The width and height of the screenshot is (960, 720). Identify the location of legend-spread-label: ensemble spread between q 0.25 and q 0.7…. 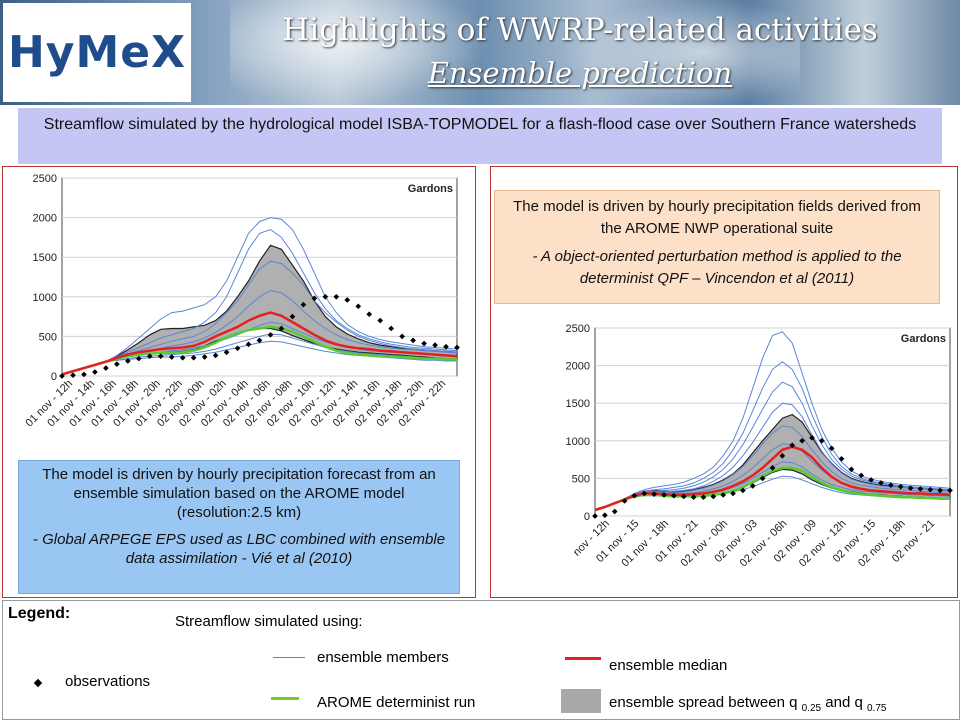
(747, 704).